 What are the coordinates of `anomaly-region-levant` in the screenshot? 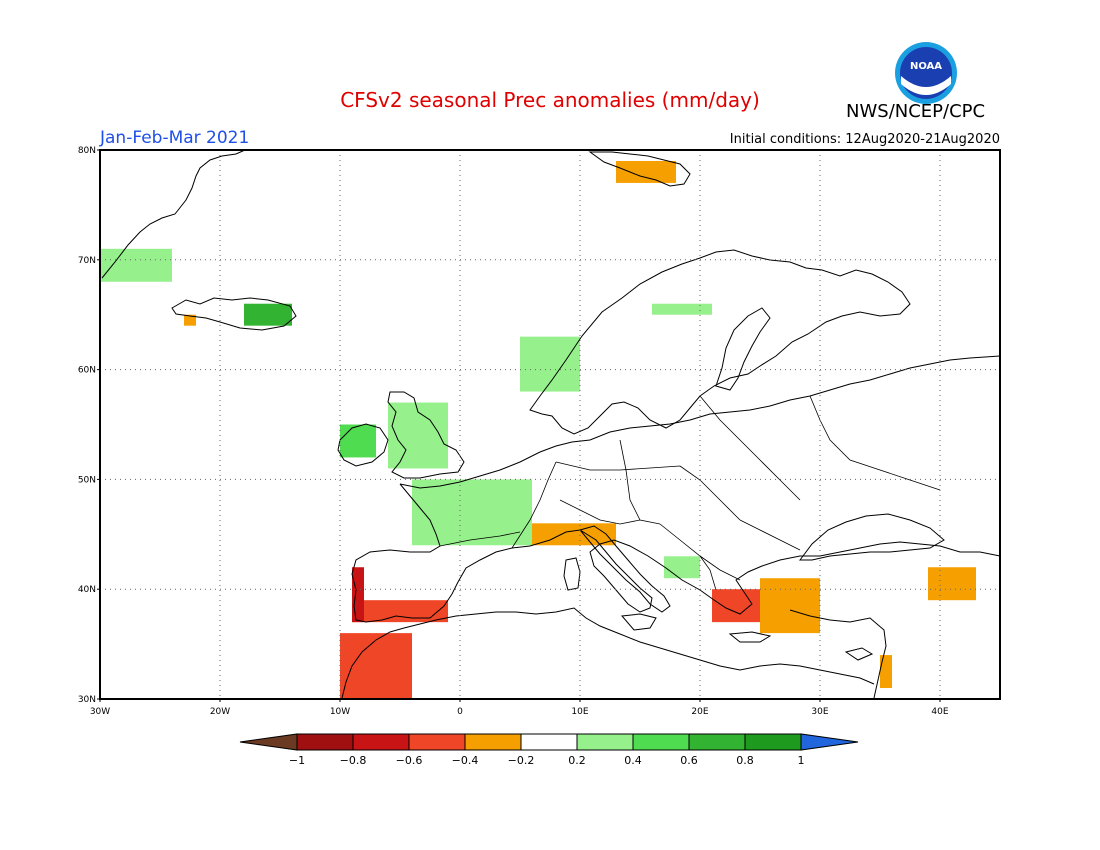 It's located at (886, 672).